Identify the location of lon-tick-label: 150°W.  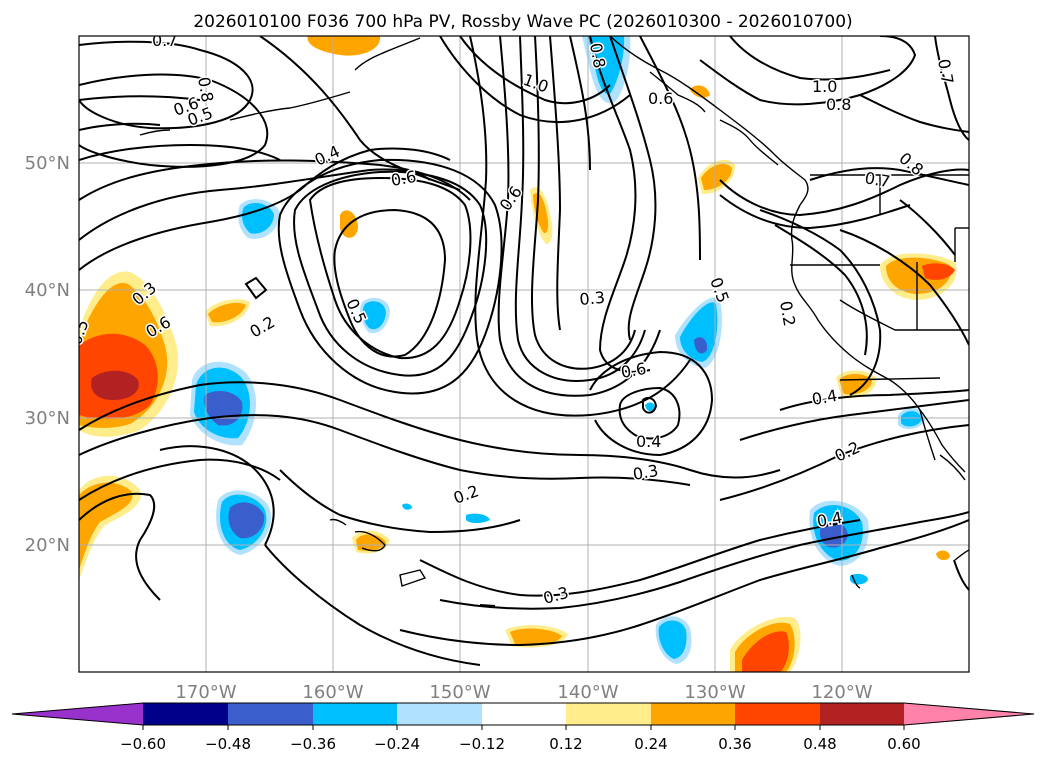
(459, 692).